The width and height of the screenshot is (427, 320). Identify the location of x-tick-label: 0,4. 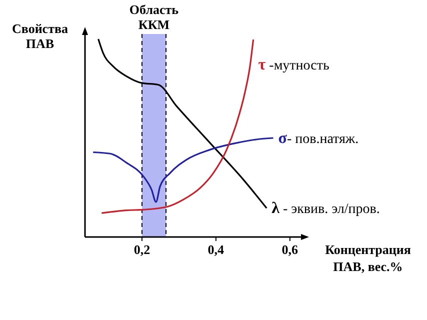
(216, 249).